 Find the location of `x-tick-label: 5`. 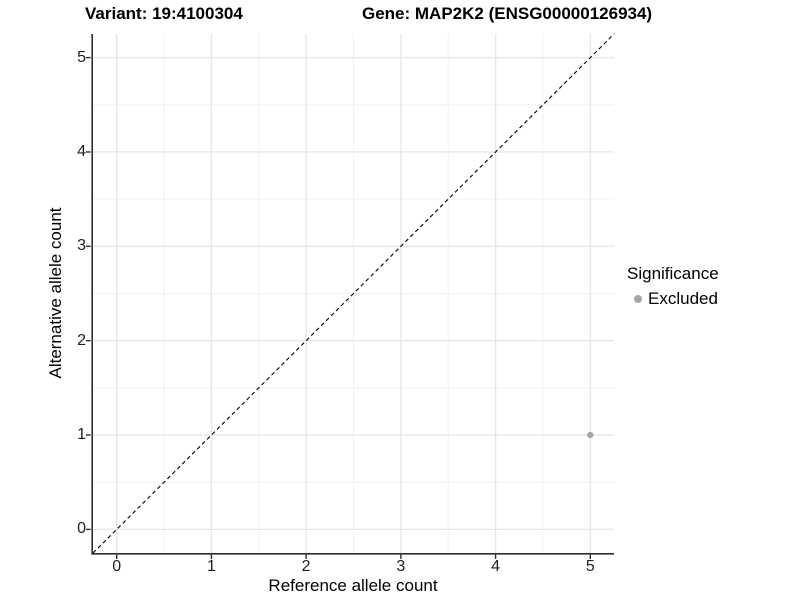

x-tick-label: 5 is located at coordinates (590, 566).